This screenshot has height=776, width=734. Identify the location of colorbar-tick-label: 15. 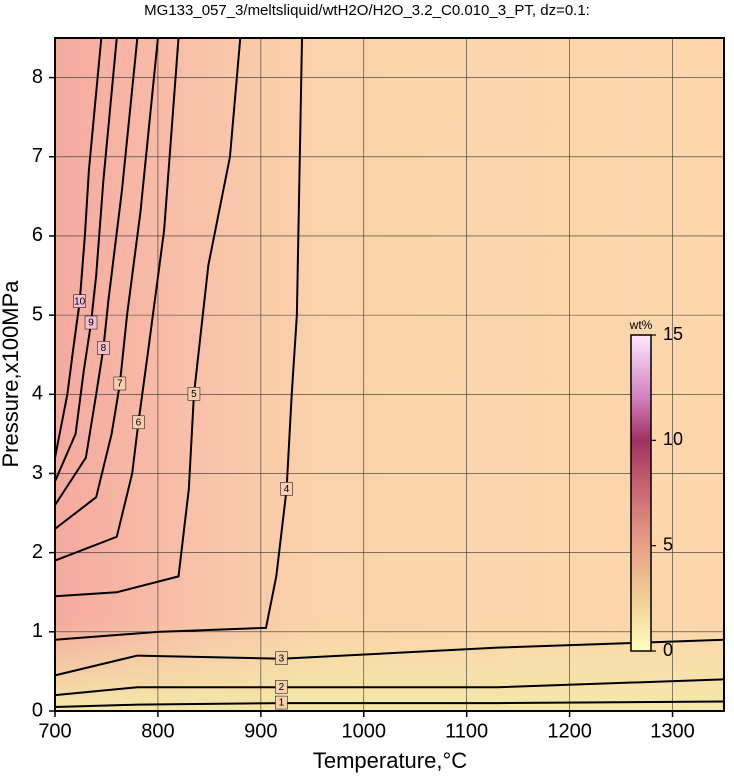
(673, 334).